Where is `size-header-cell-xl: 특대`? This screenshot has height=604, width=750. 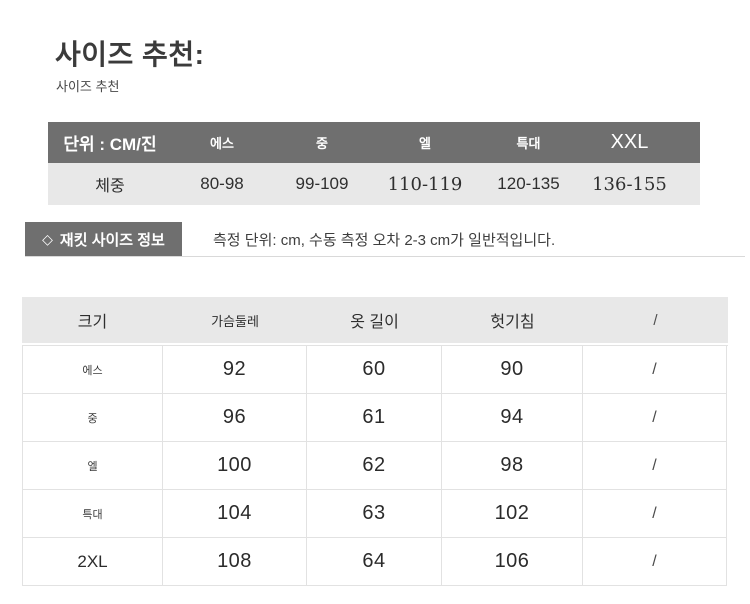
size-header-cell-xl: 특대 is located at coordinates (528, 143).